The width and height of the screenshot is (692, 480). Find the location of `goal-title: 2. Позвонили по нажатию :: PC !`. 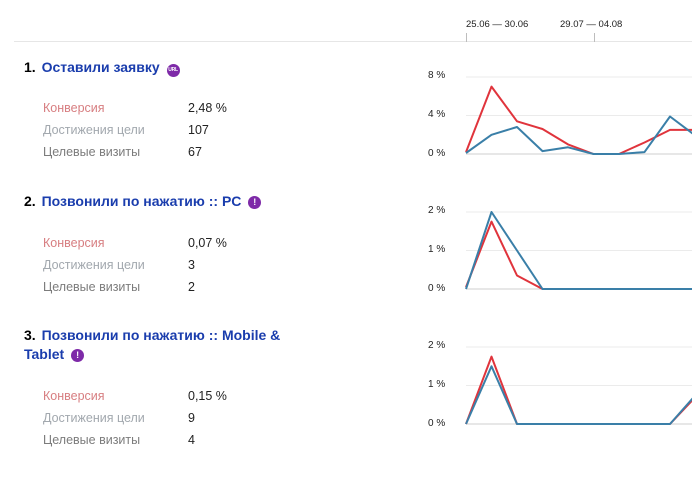

goal-title: 2. Позвонили по нажатию :: PC ! is located at coordinates (174, 201).